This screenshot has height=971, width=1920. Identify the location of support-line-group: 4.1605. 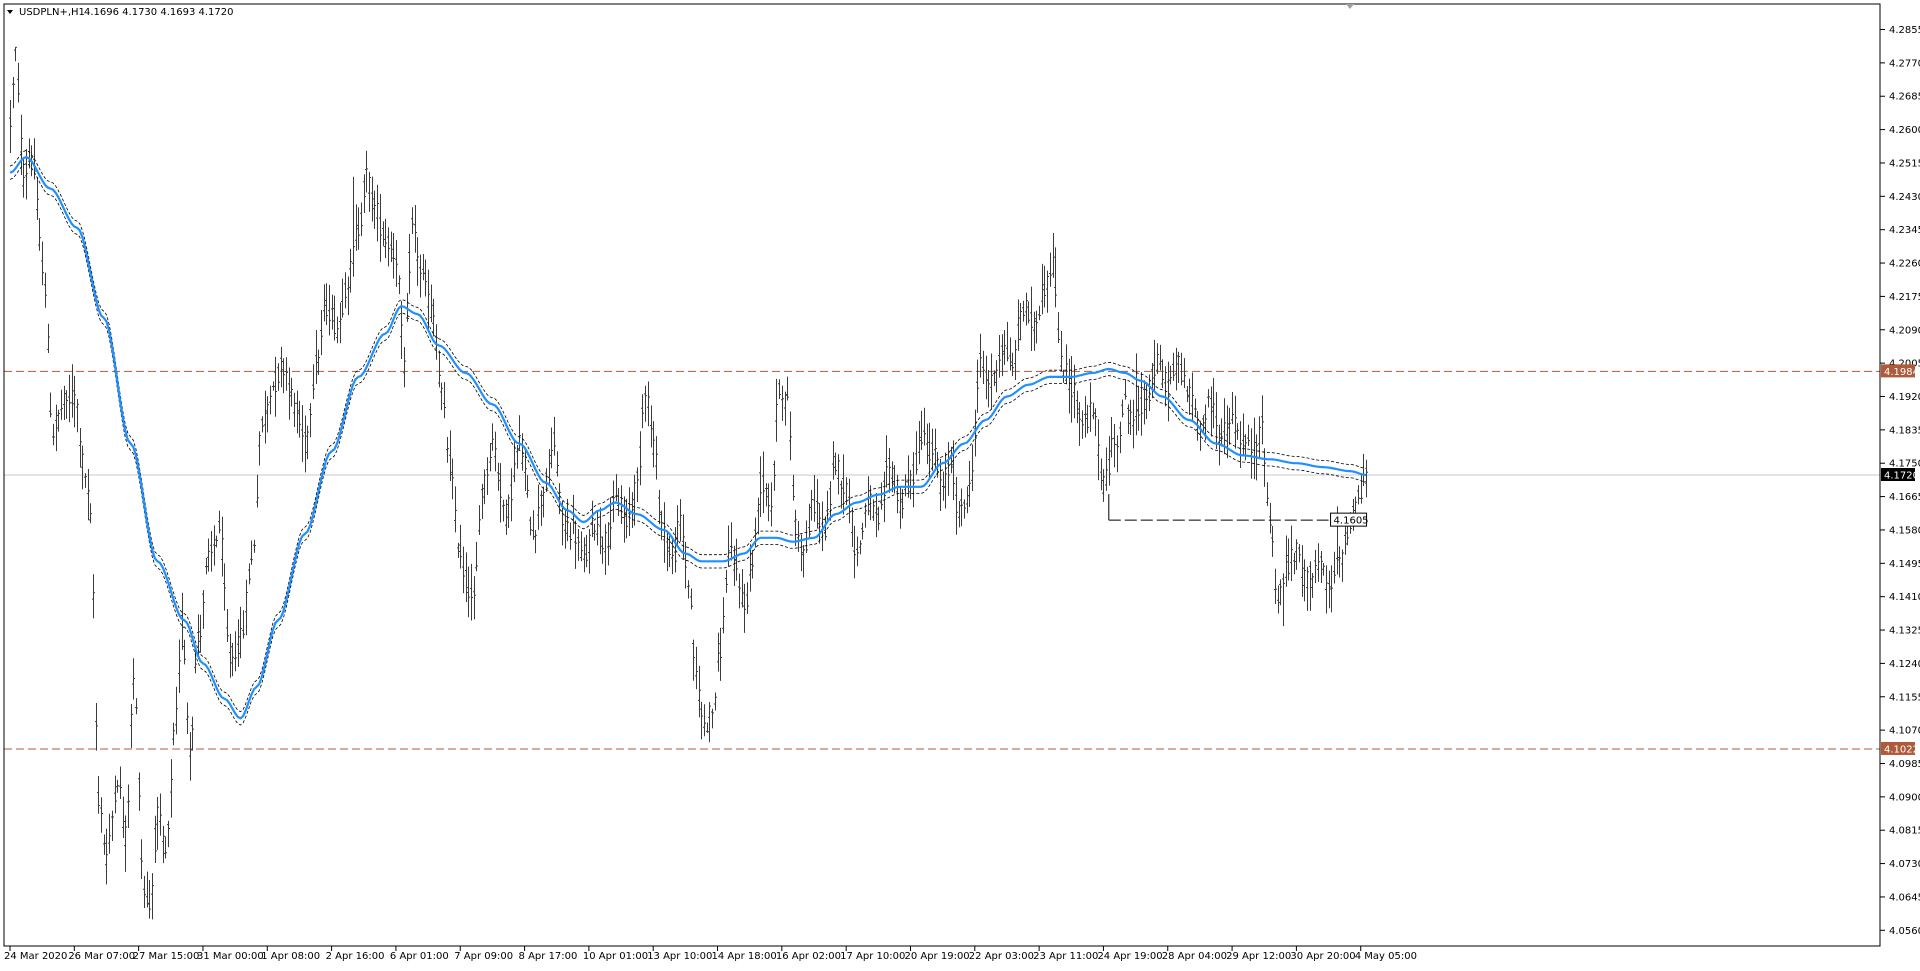
(1238, 510).